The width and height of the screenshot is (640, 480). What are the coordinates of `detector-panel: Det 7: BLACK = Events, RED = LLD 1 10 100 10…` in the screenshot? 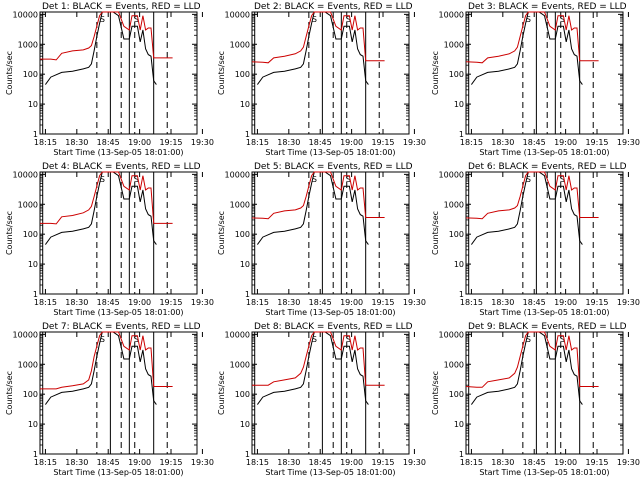 It's located at (109, 399).